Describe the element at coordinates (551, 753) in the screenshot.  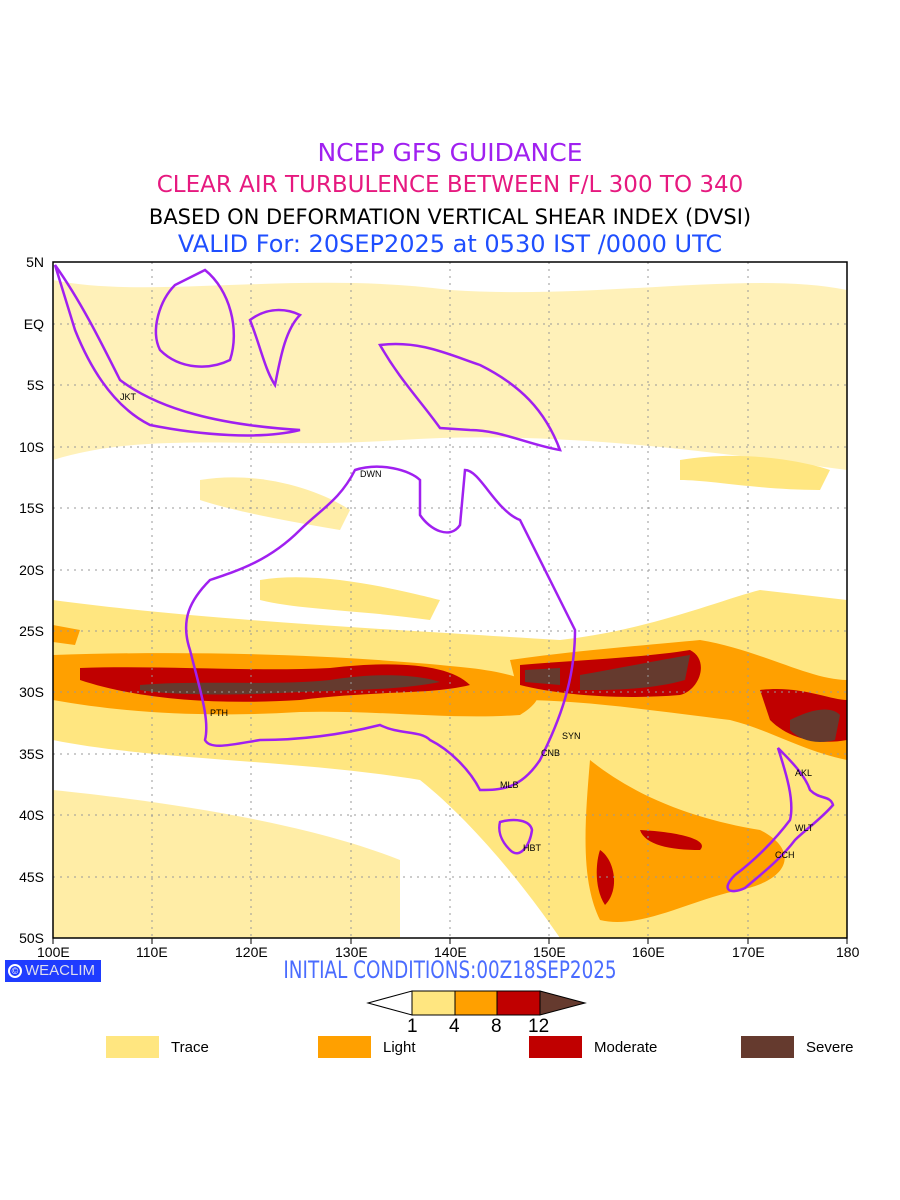
I see `city-label-cnb: CNB` at that location.